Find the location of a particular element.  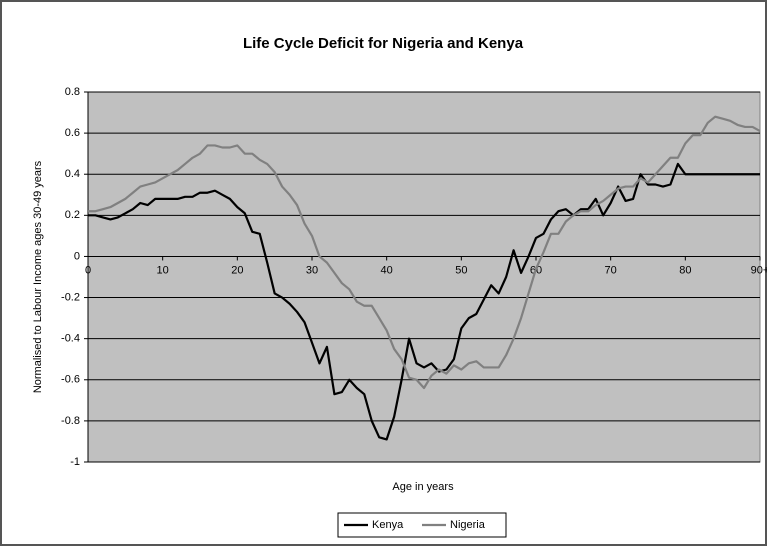

legend-label: Nigeria is located at coordinates (468, 525).